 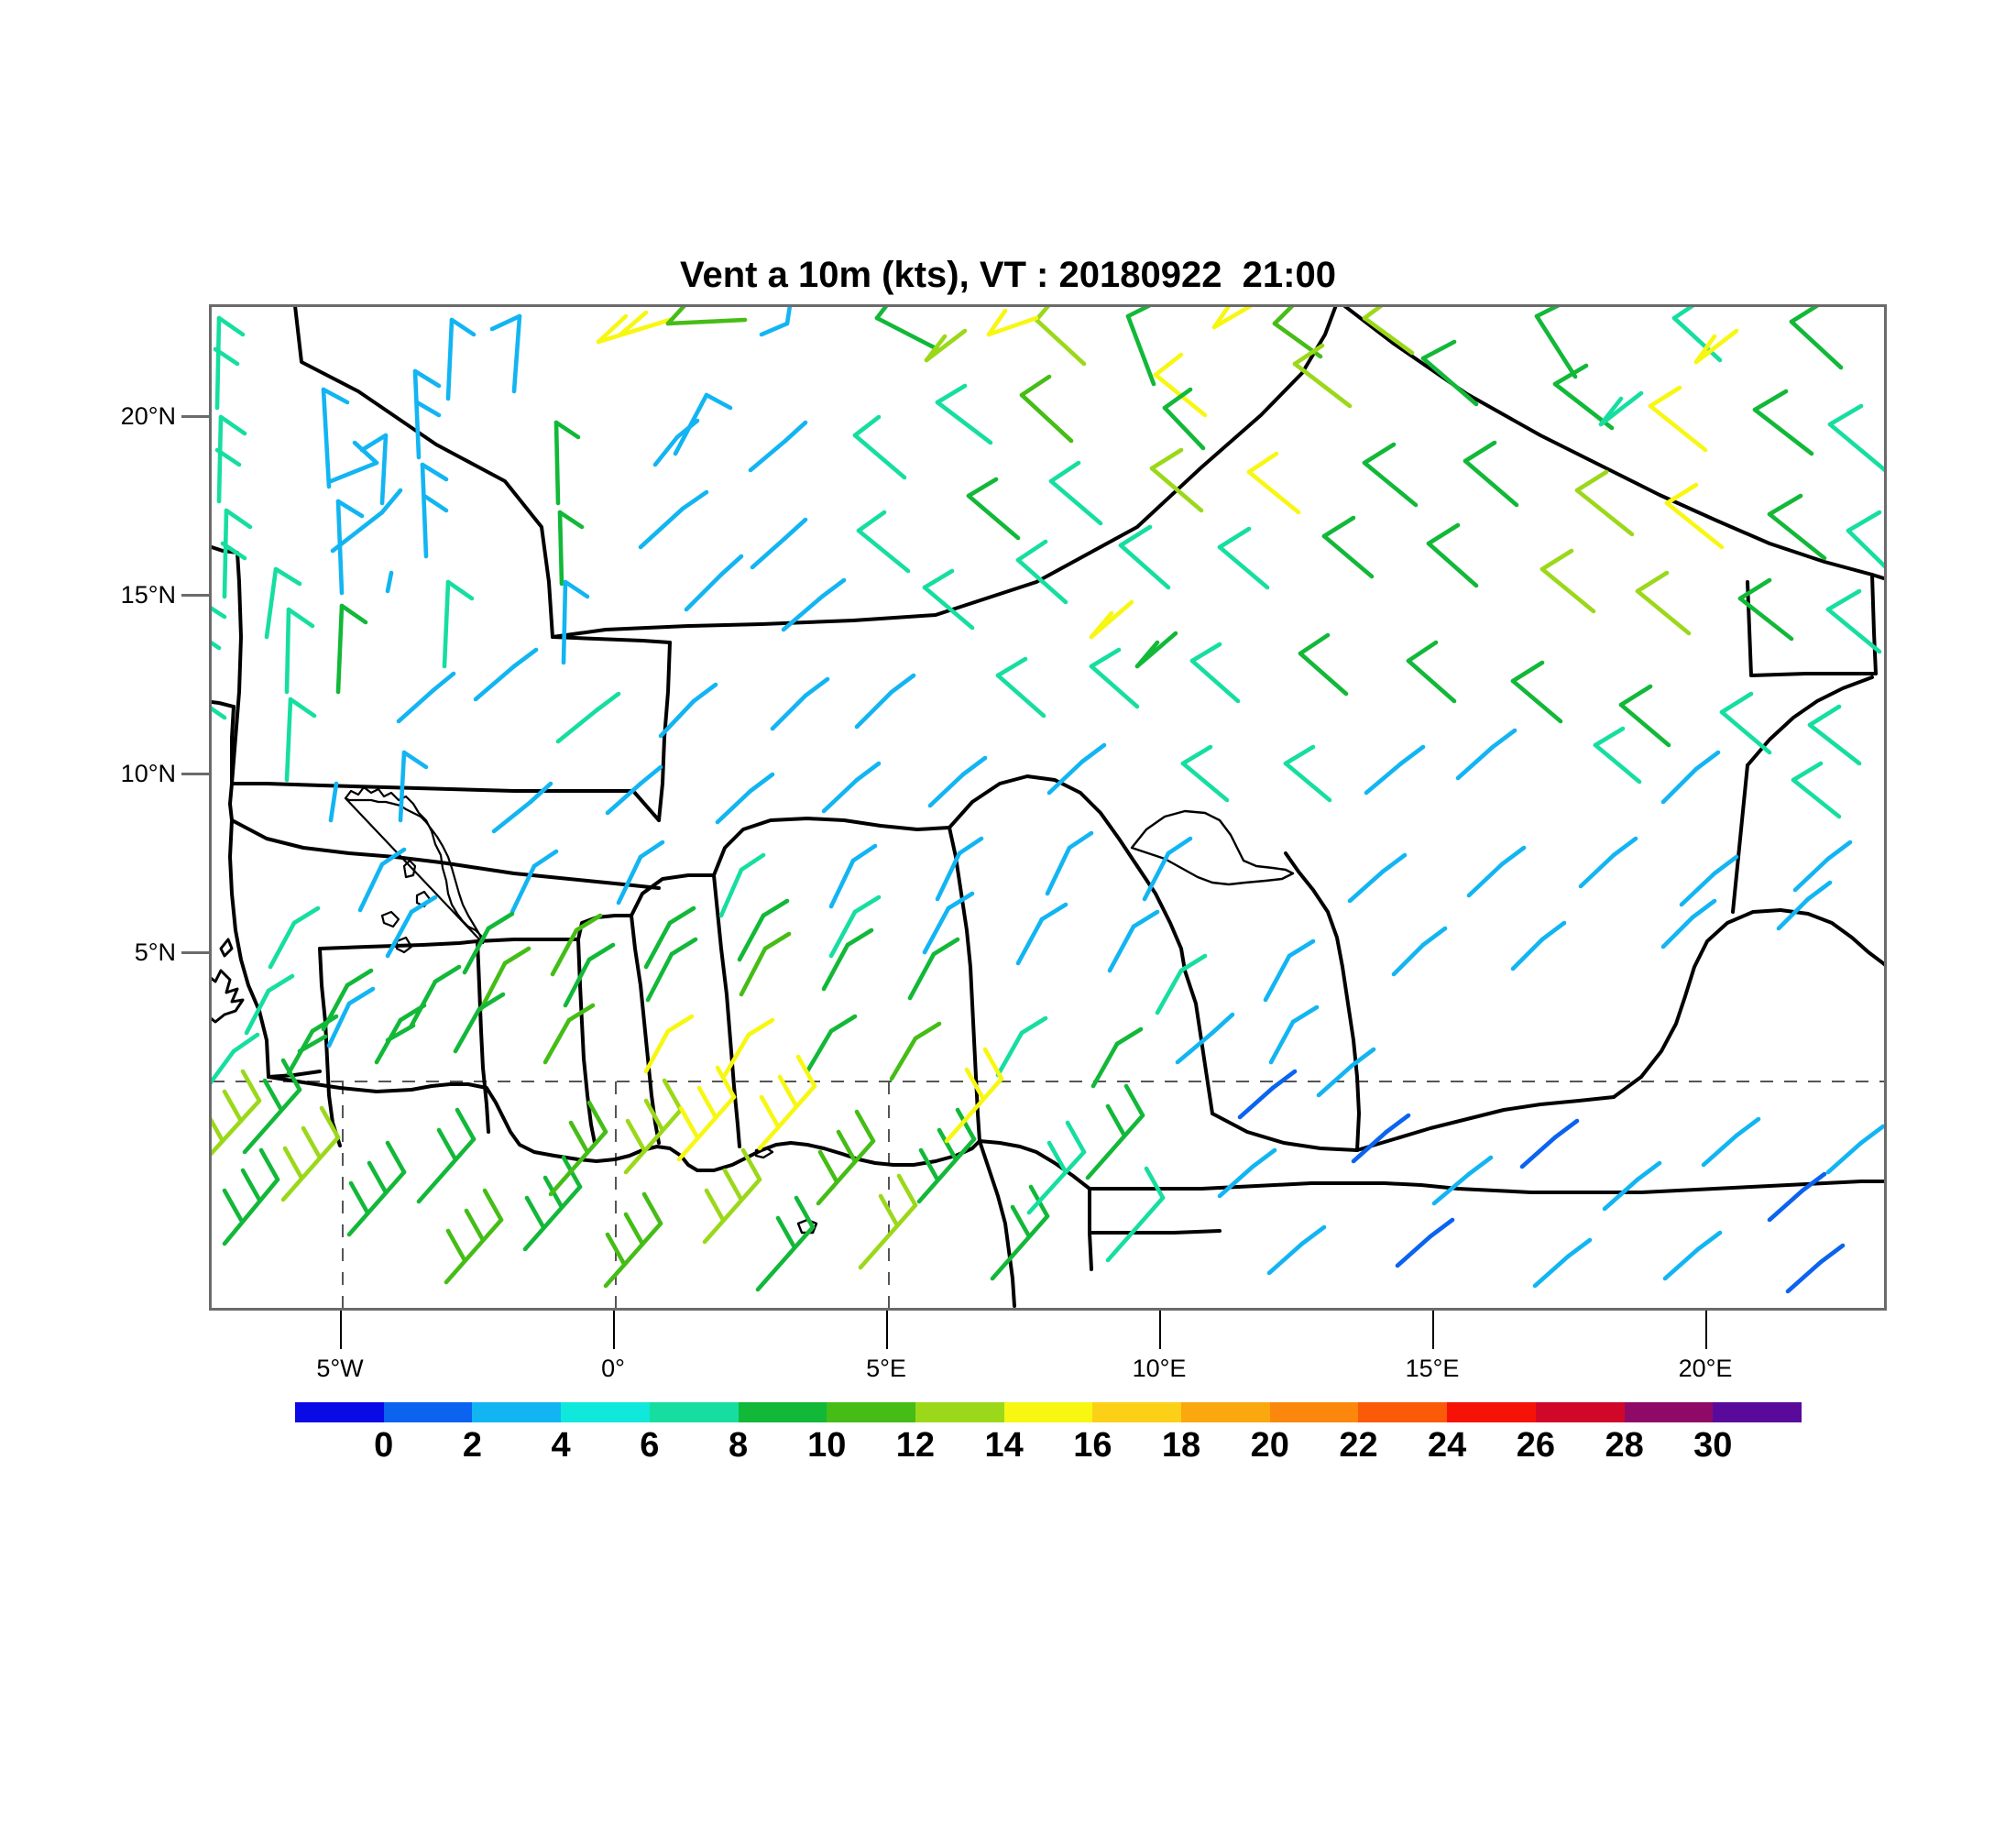 I want to click on x-tick-label-20e: 20°E, so click(x=1705, y=1368).